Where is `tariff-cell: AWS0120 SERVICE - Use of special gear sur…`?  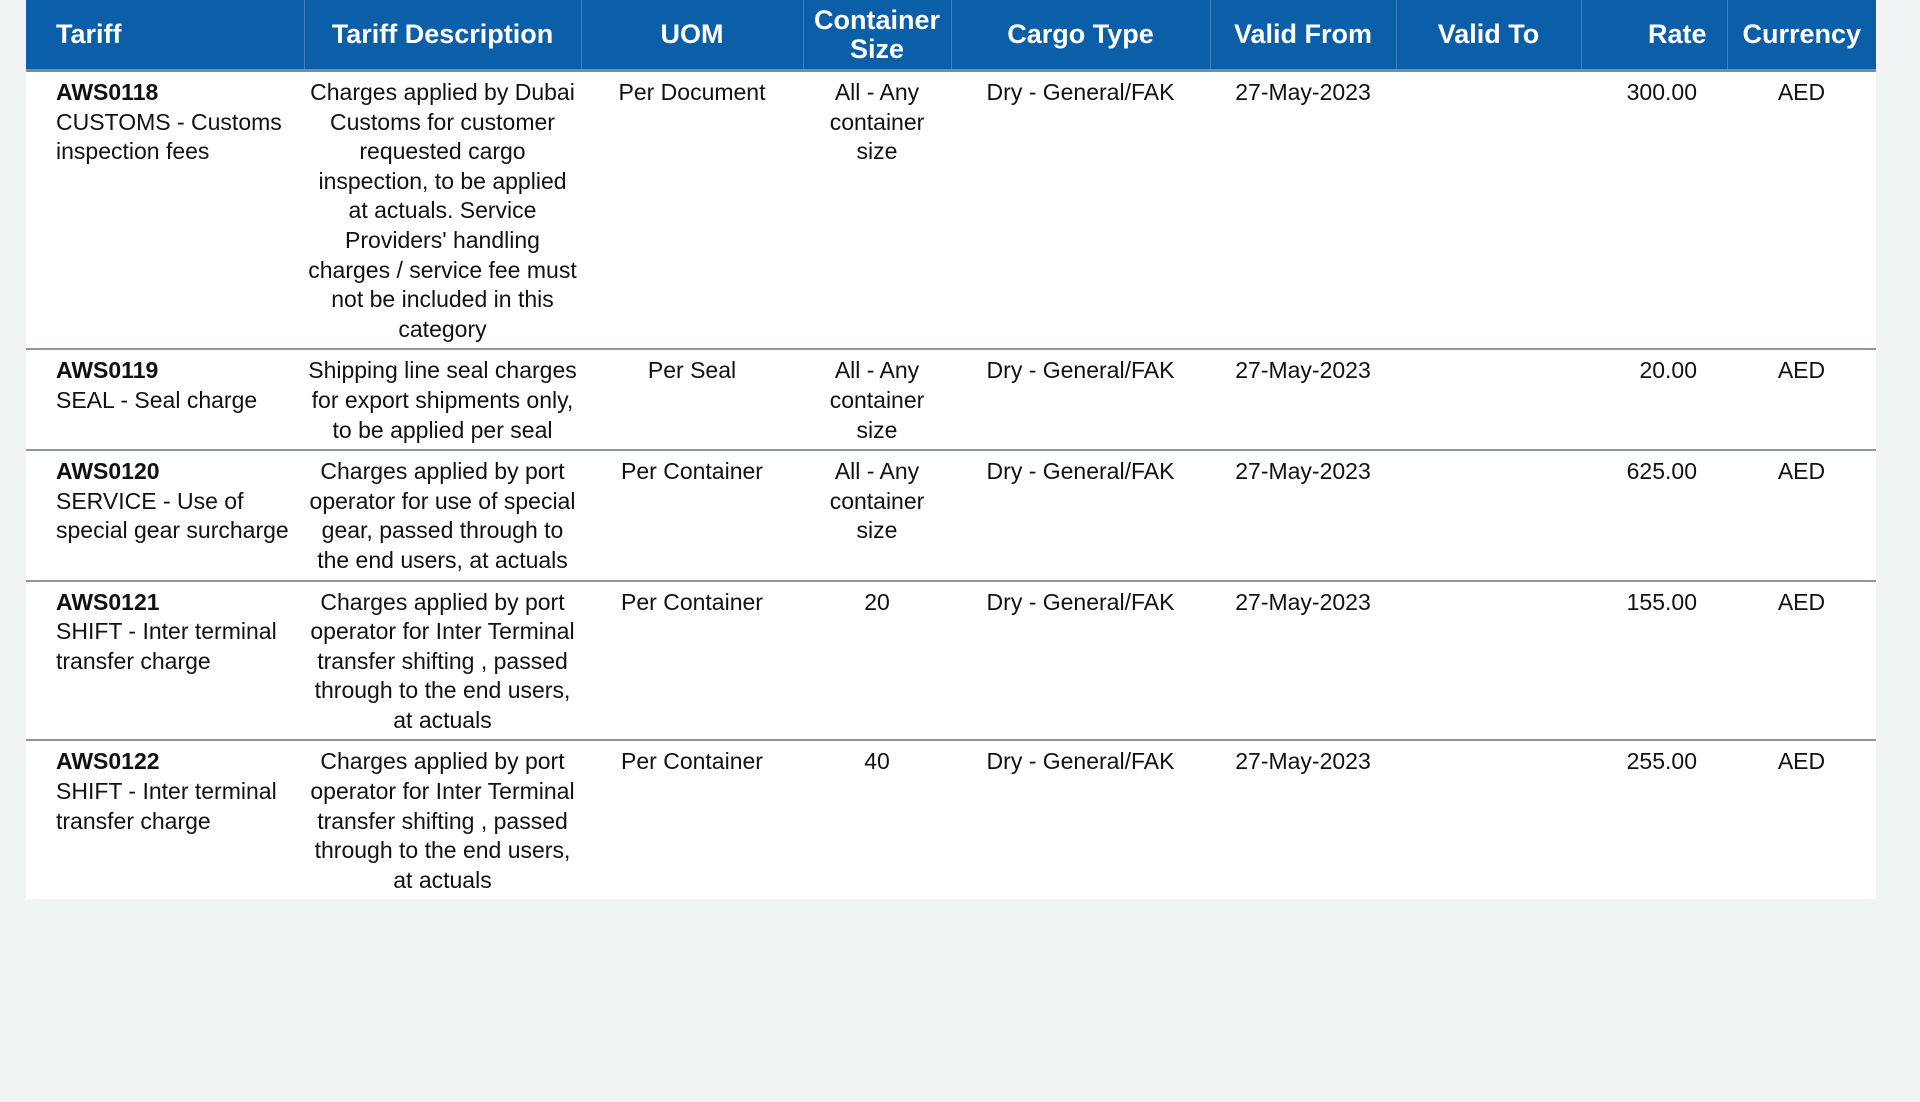
tariff-cell: AWS0120 SERVICE - Use of special gear sur… is located at coordinates (165, 515).